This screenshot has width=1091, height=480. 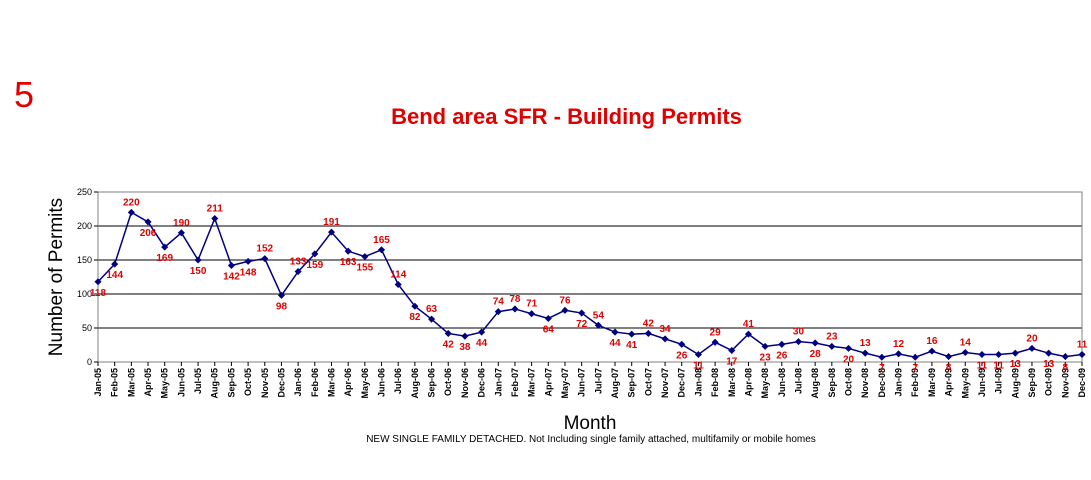 I want to click on y-tick-label: 50, so click(x=87, y=328).